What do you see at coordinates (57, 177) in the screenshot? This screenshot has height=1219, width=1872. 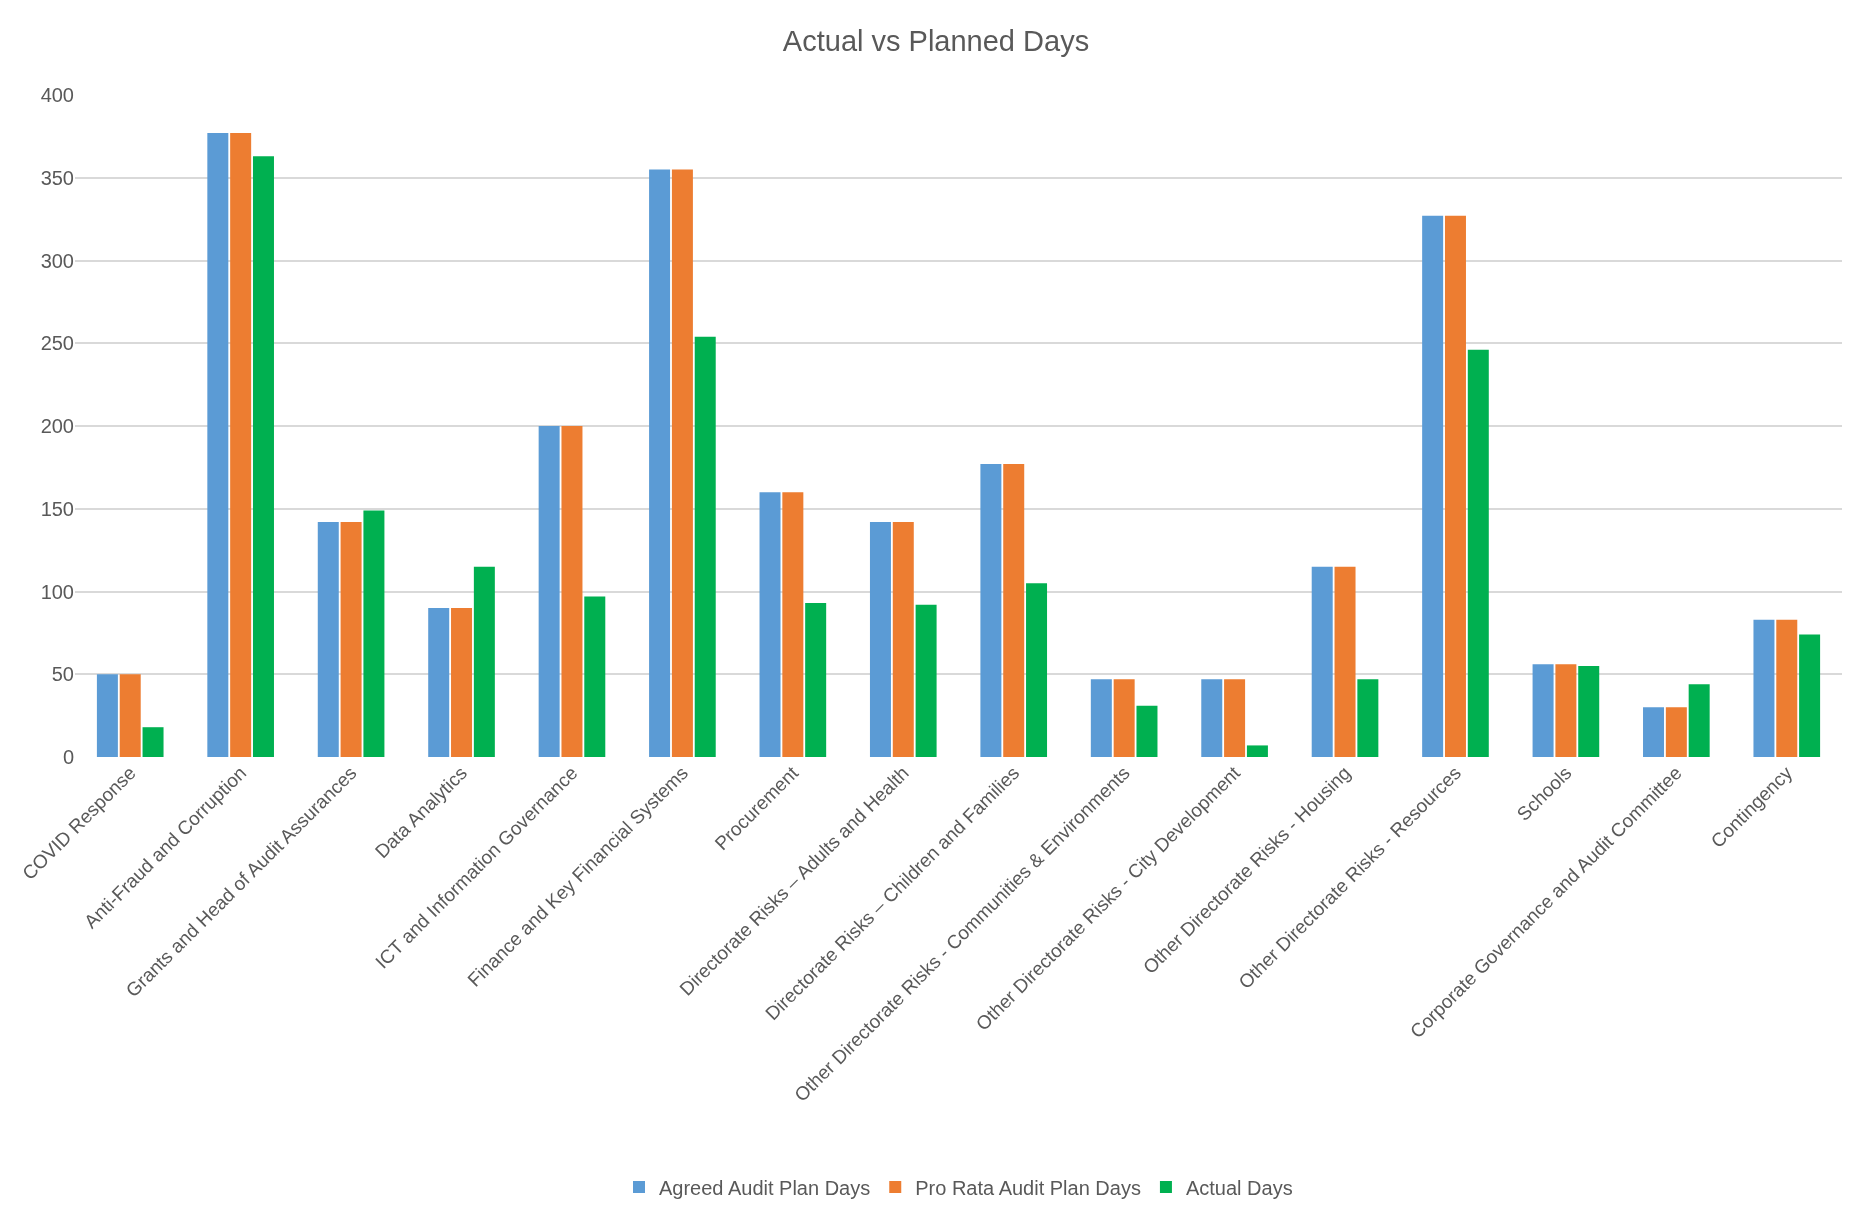 I see `y-tick-label: 350` at bounding box center [57, 177].